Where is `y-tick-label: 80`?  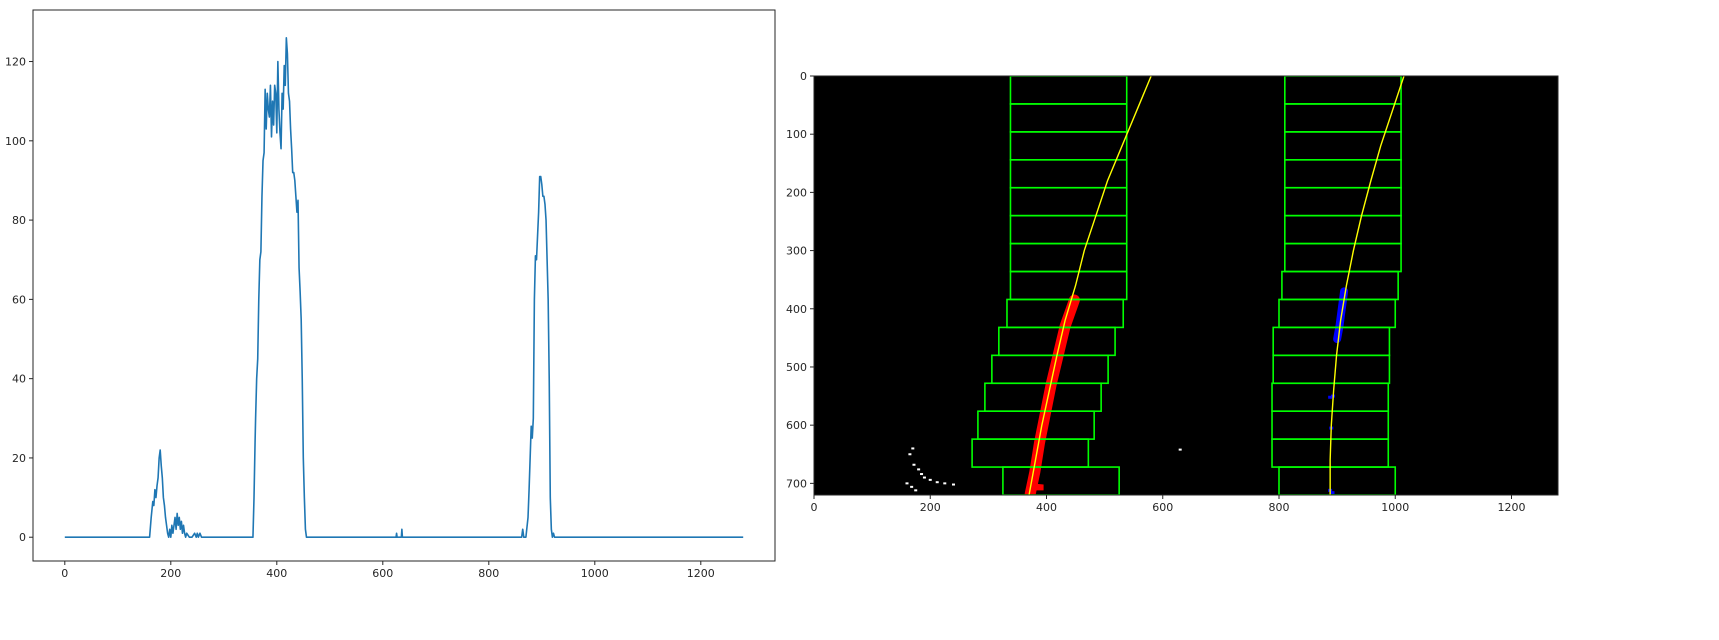
y-tick-label: 80 is located at coordinates (19, 220).